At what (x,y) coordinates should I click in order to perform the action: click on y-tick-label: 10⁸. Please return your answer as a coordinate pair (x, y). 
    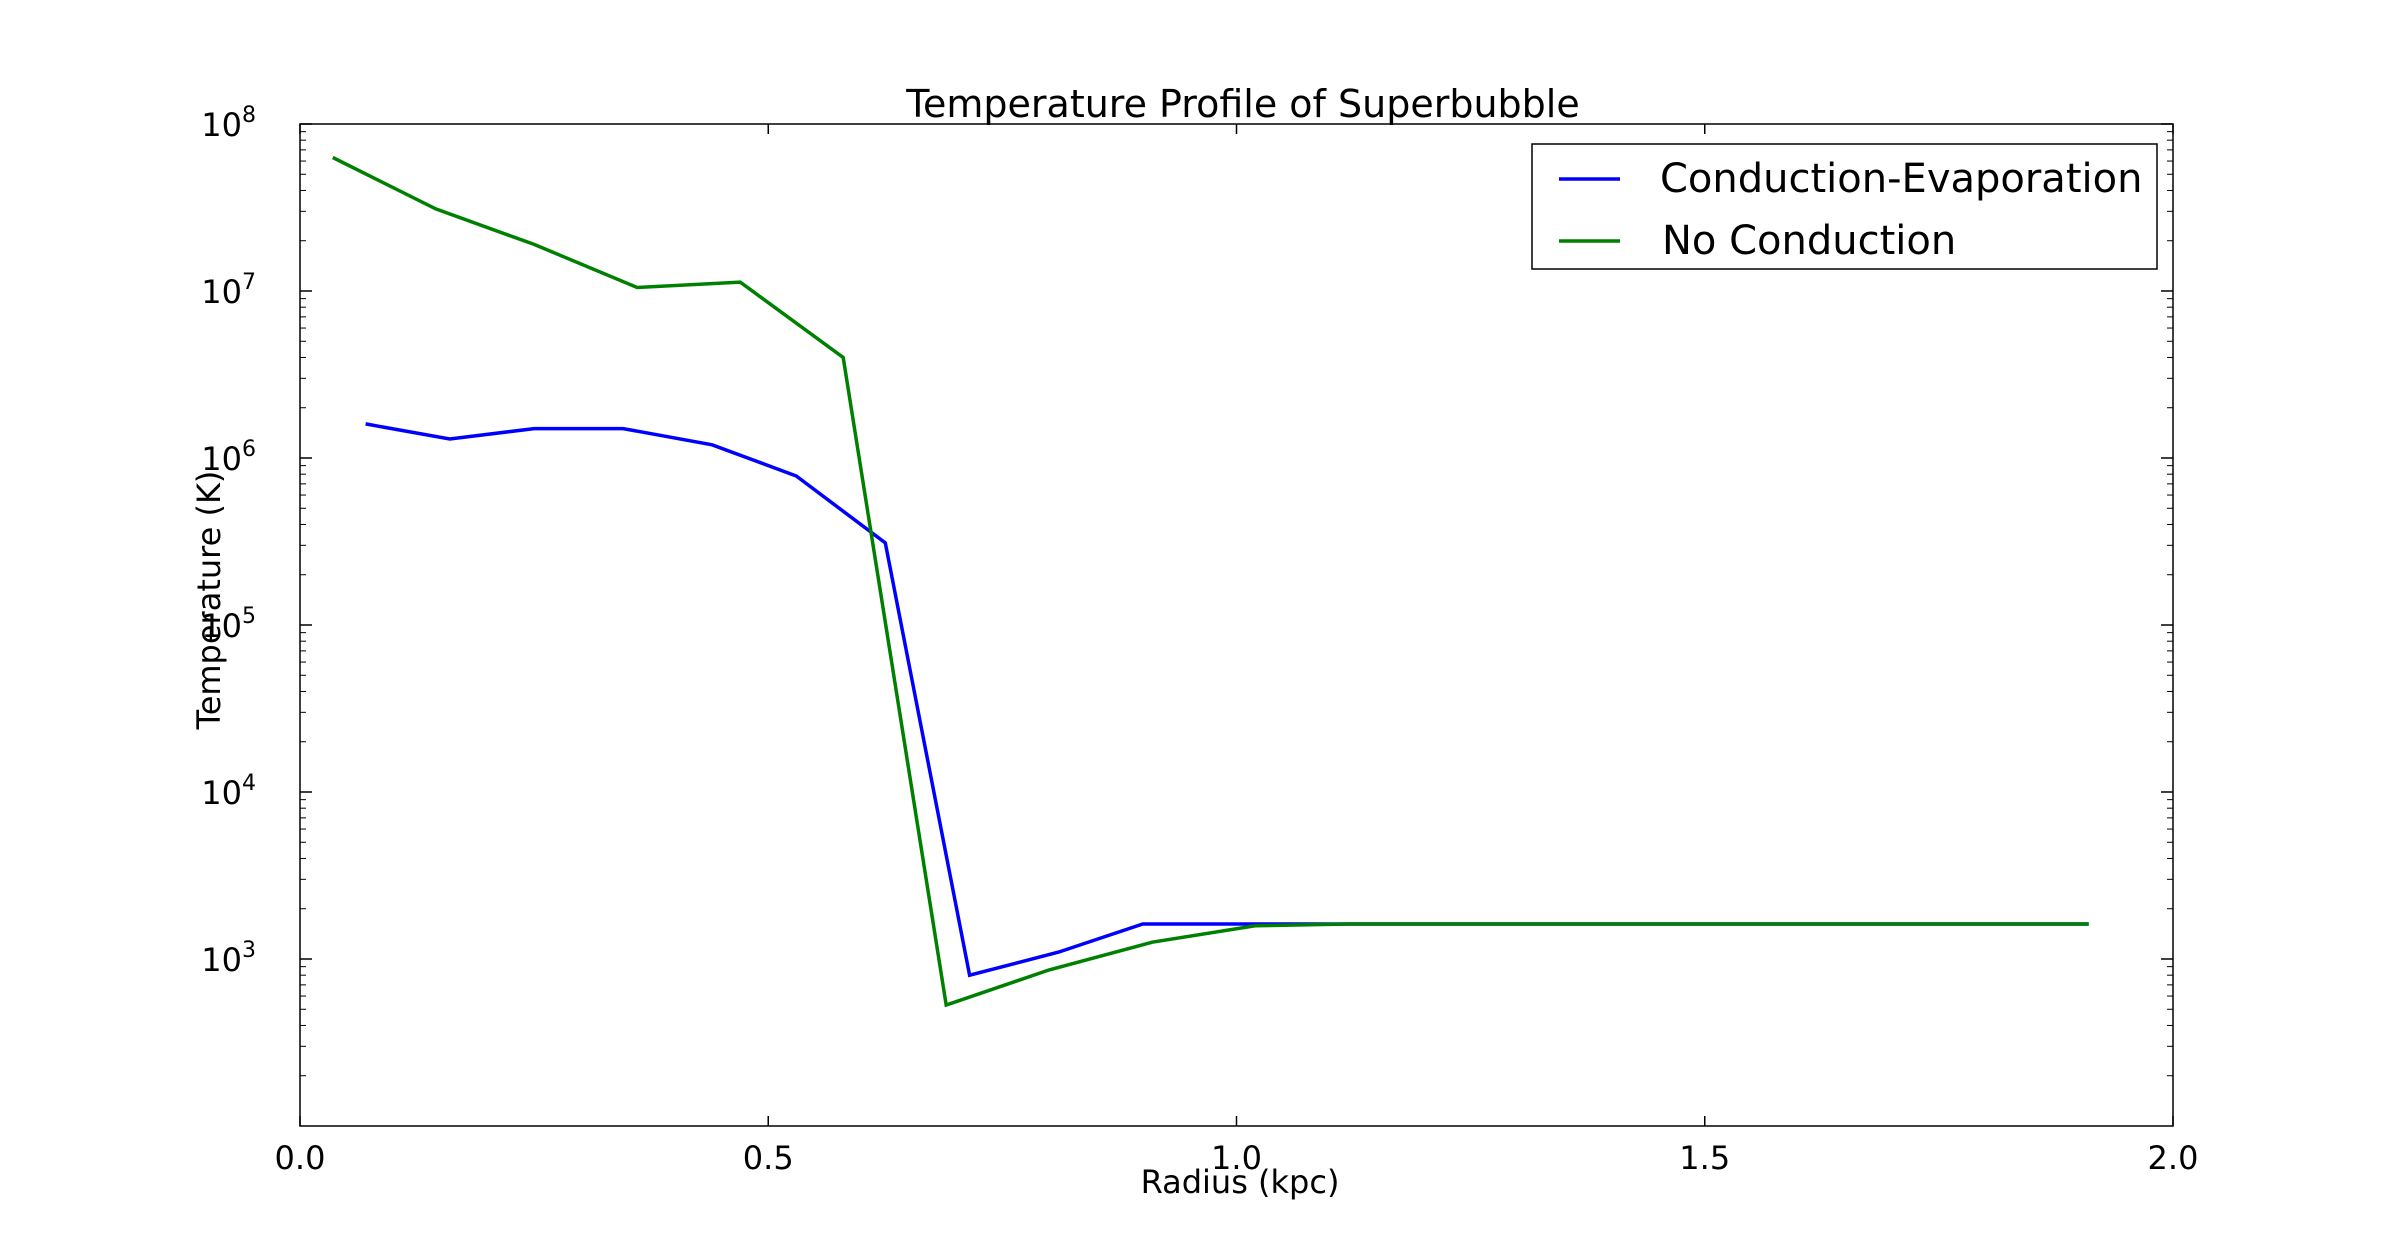
    Looking at the image, I should click on (228, 123).